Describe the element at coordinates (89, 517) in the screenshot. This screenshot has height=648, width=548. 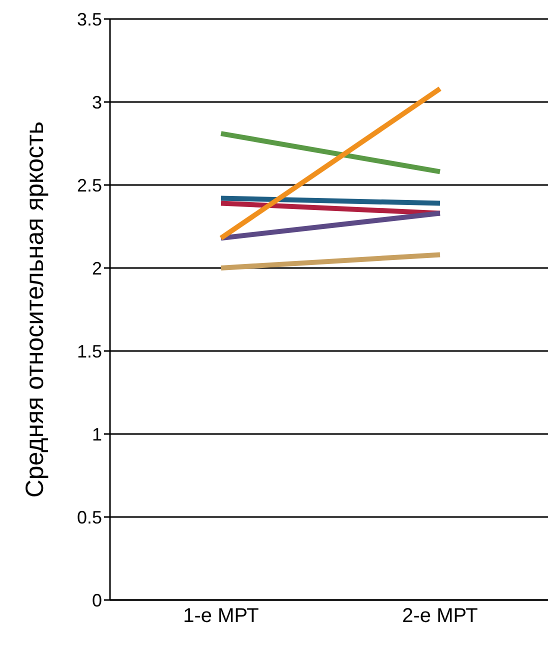
I see `y-tick-label: 0.5` at that location.